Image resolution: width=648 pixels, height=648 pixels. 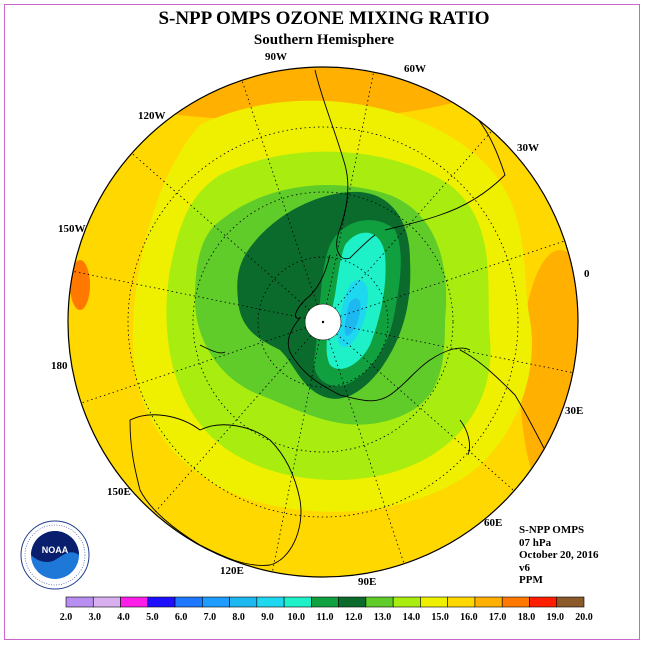 What do you see at coordinates (119, 492) in the screenshot?
I see `lon-label-150e: 150E` at bounding box center [119, 492].